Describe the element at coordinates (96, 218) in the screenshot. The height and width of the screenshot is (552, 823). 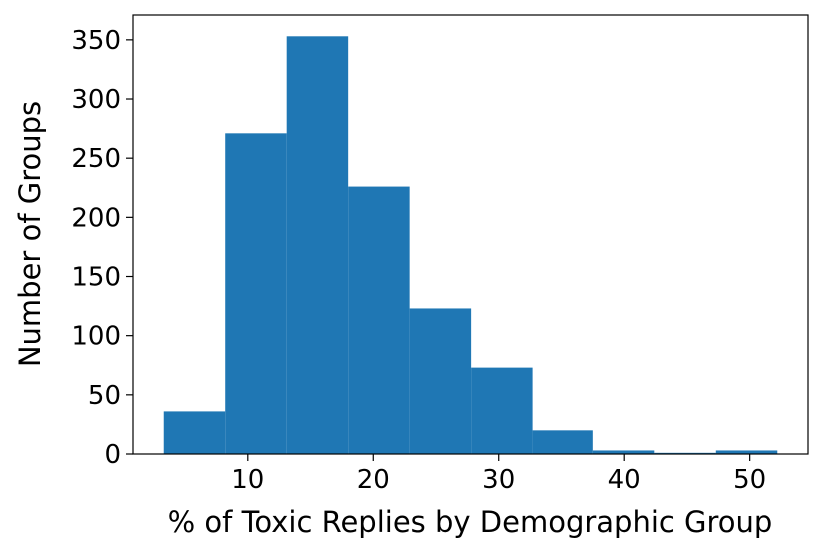
I see `y-tick-label: 200` at that location.